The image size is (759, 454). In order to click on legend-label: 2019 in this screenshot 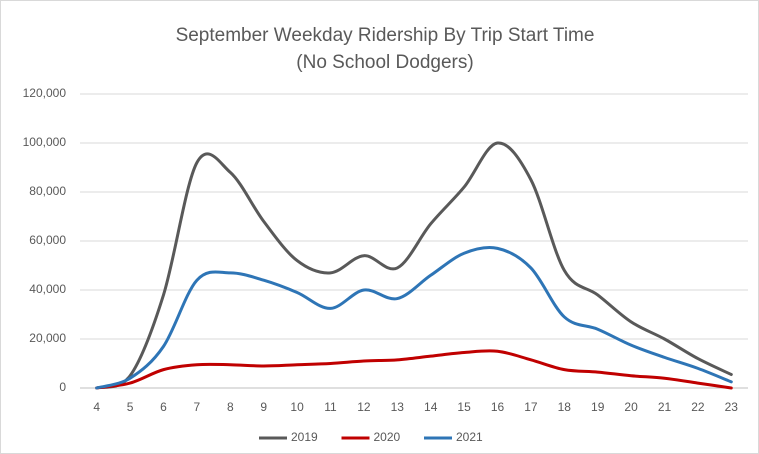, I will do `click(304, 437)`.